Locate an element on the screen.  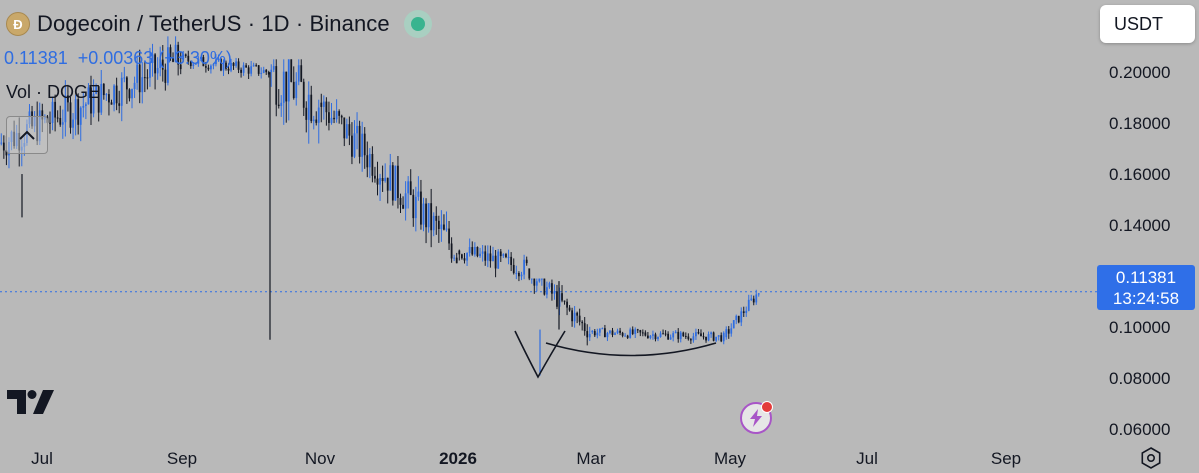
price-tick-label: 0.14000 is located at coordinates (1139, 225).